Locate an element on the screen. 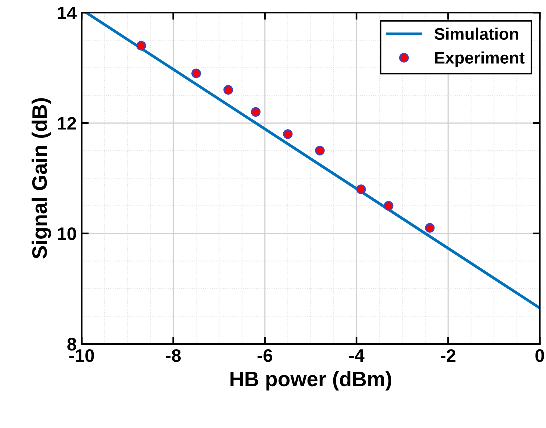 This screenshot has width=546, height=428. y-tick-label: 8 is located at coordinates (72, 344).